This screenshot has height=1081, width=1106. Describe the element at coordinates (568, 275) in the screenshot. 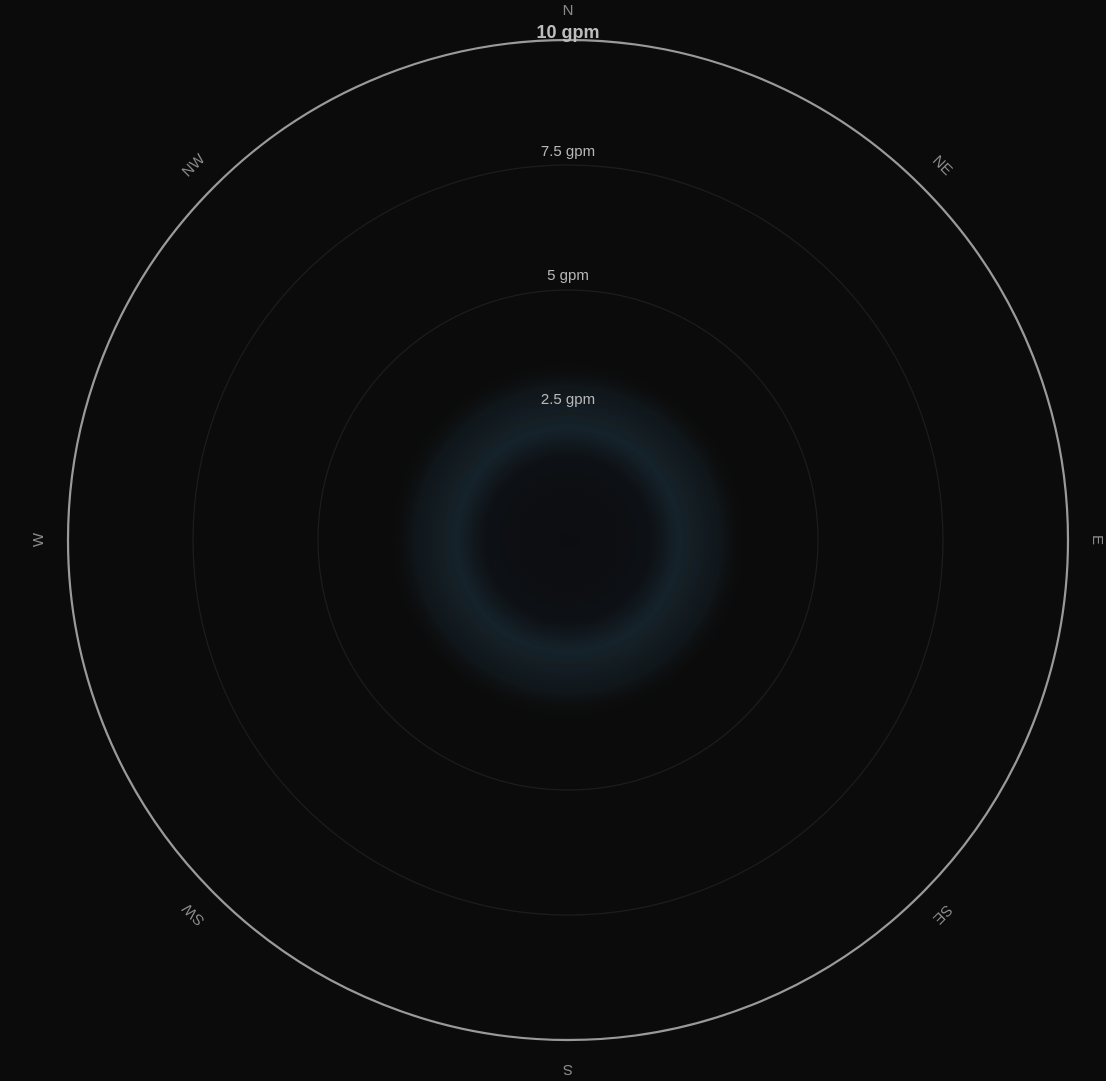

I see `radial-tick-label: 5 gpm` at that location.